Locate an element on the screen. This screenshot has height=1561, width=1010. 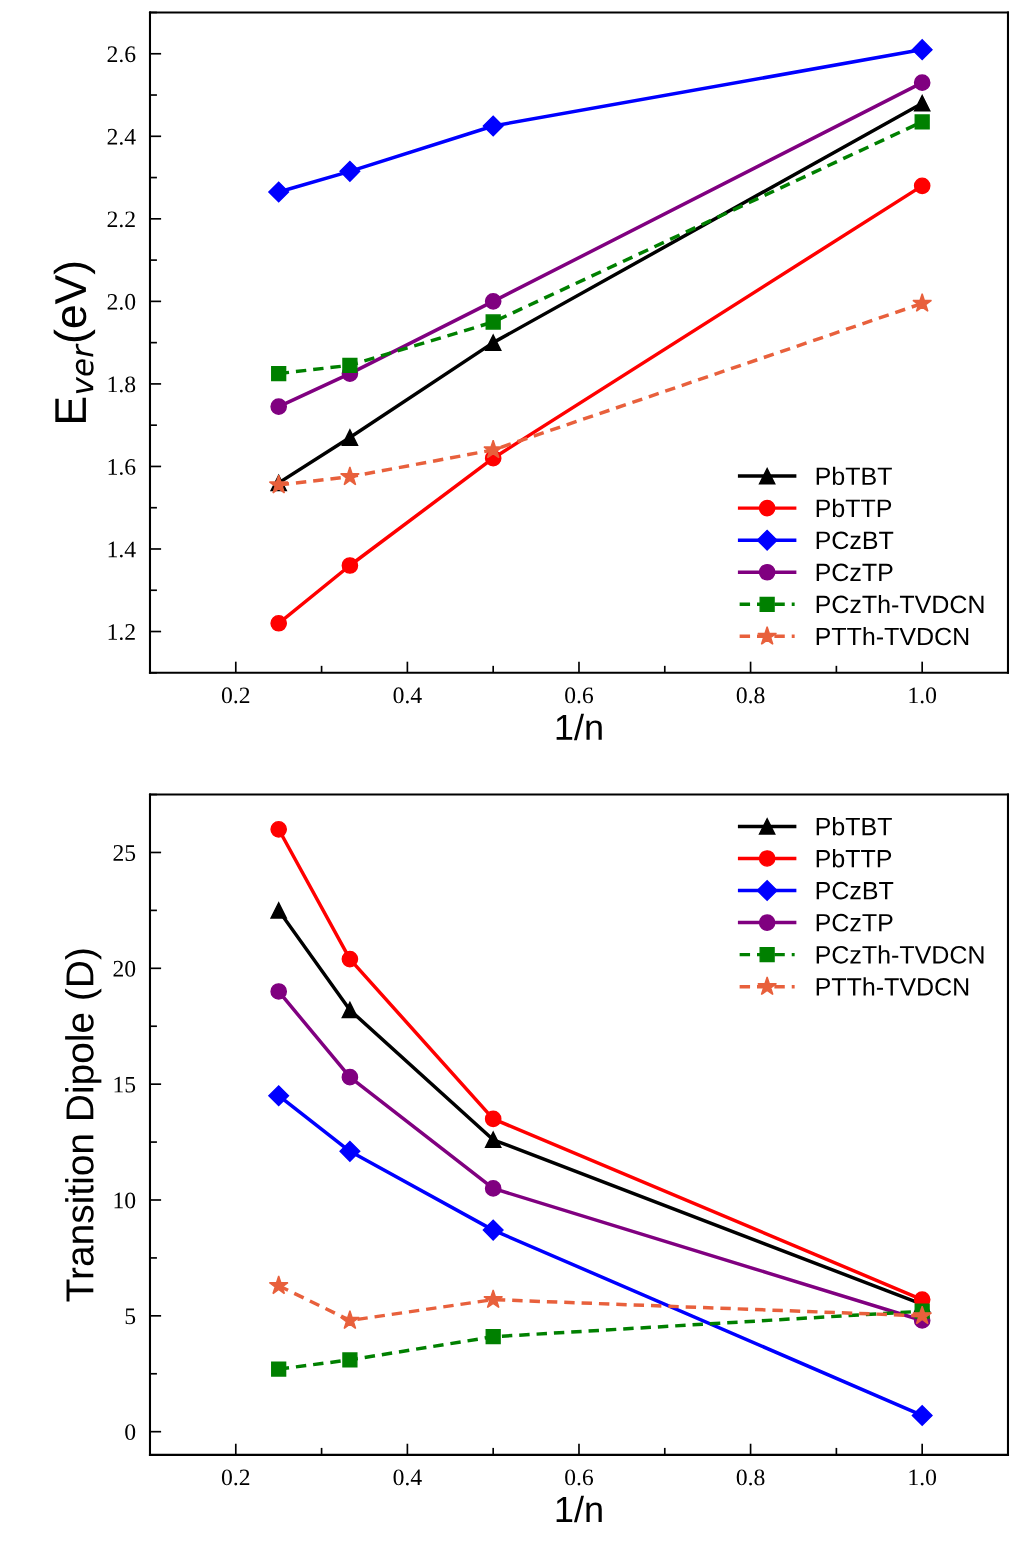
y-tick-label: 2.2 is located at coordinates (121, 219).